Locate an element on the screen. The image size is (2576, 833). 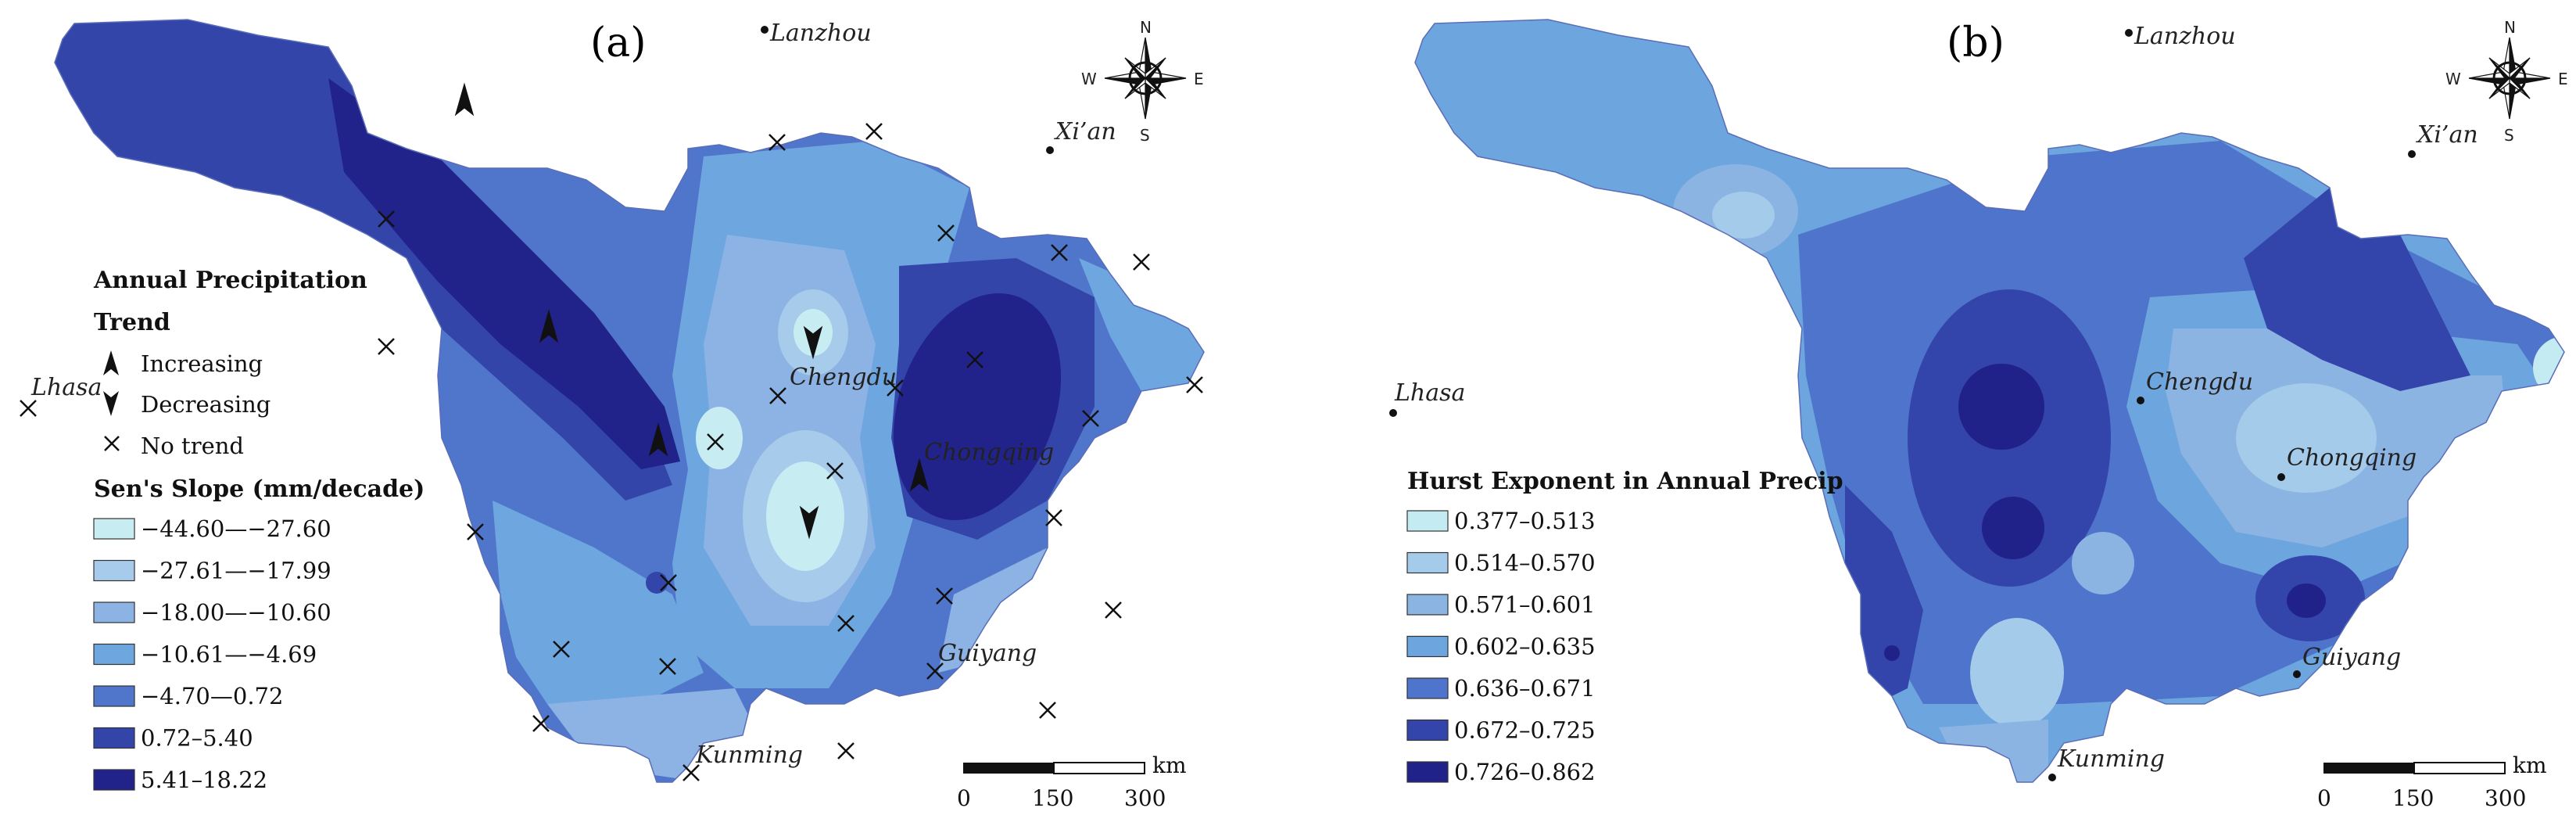
legend-a-slope-title: Sen's Slope (mm/decade) is located at coordinates (259, 489).